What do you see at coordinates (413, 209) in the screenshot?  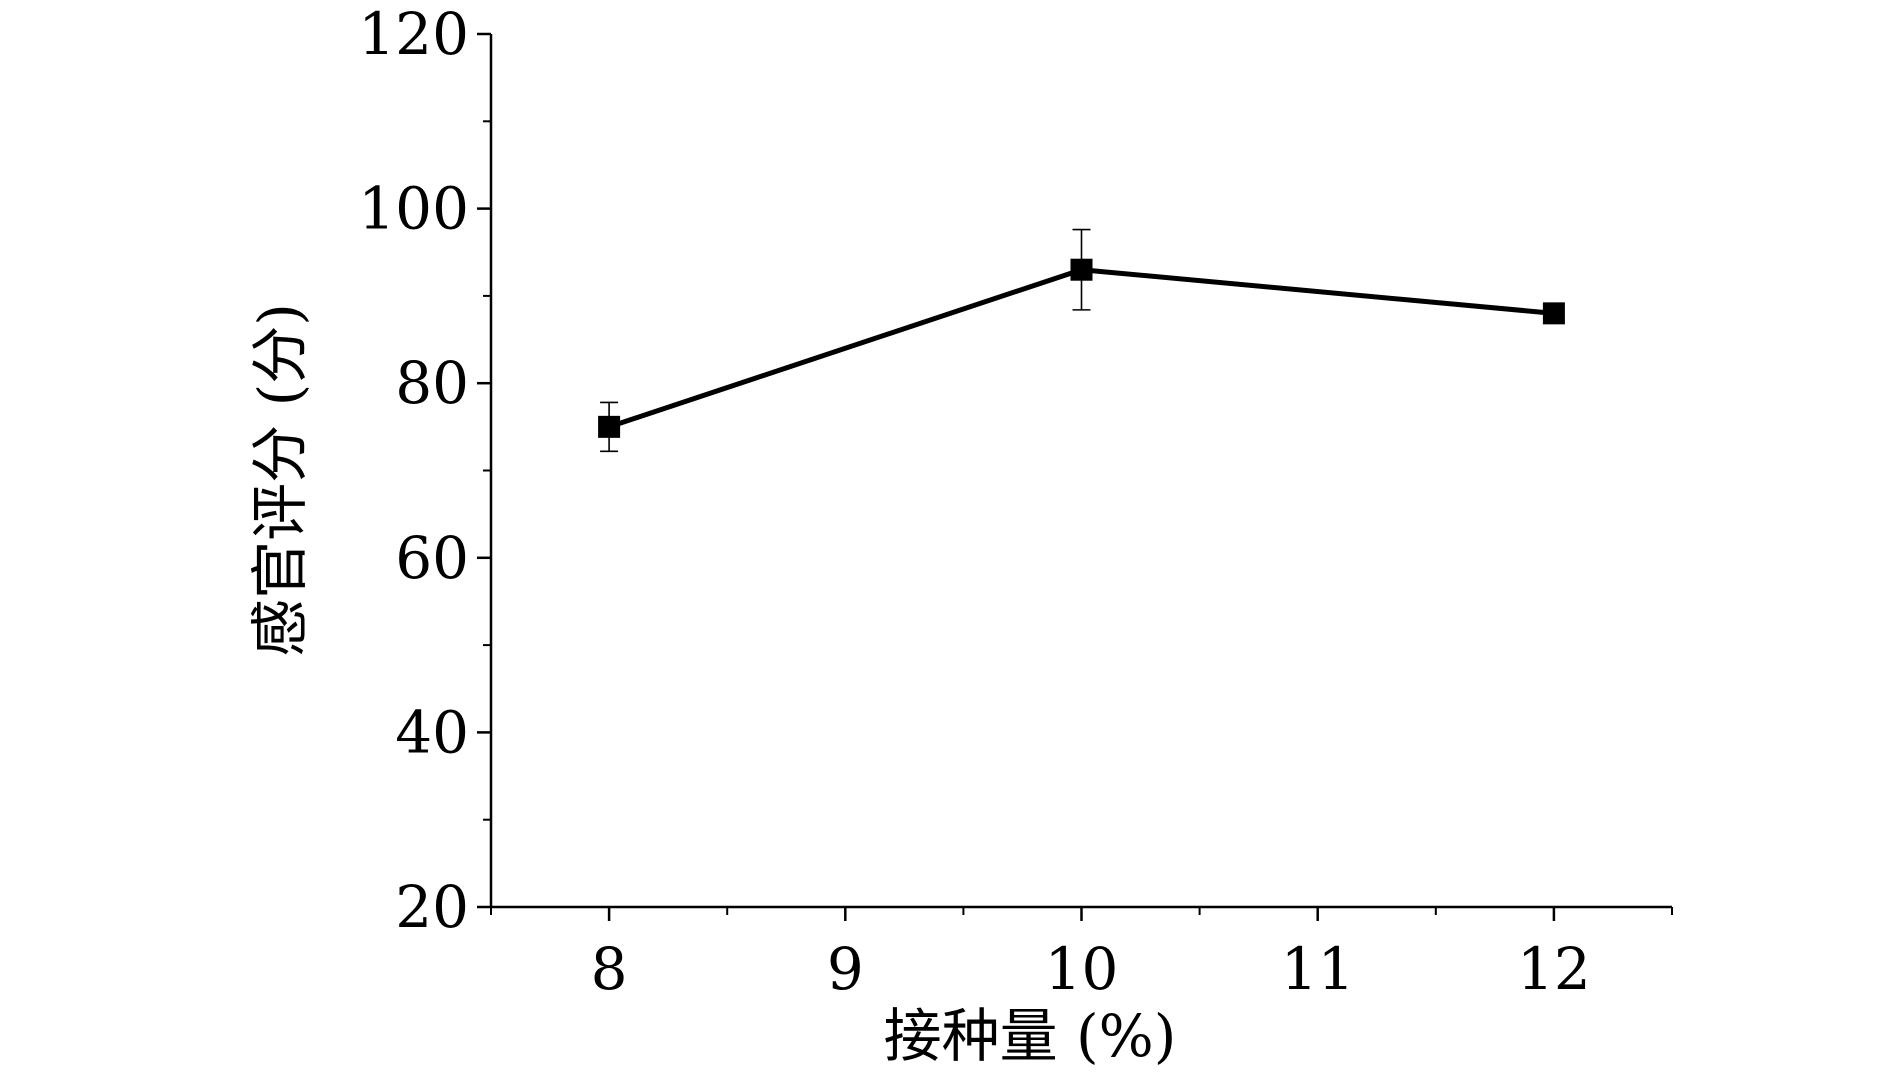 I see `y-tick-label: 100` at bounding box center [413, 209].